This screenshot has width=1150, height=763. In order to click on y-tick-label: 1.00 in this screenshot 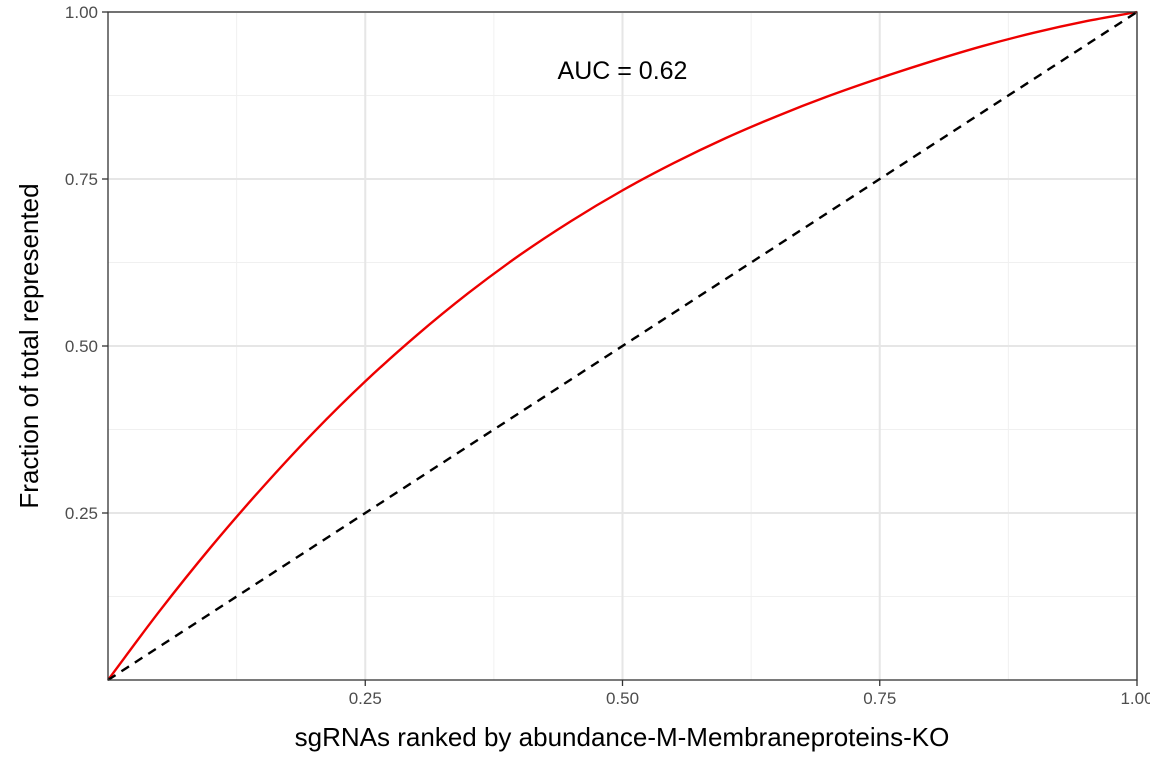, I will do `click(81, 12)`.